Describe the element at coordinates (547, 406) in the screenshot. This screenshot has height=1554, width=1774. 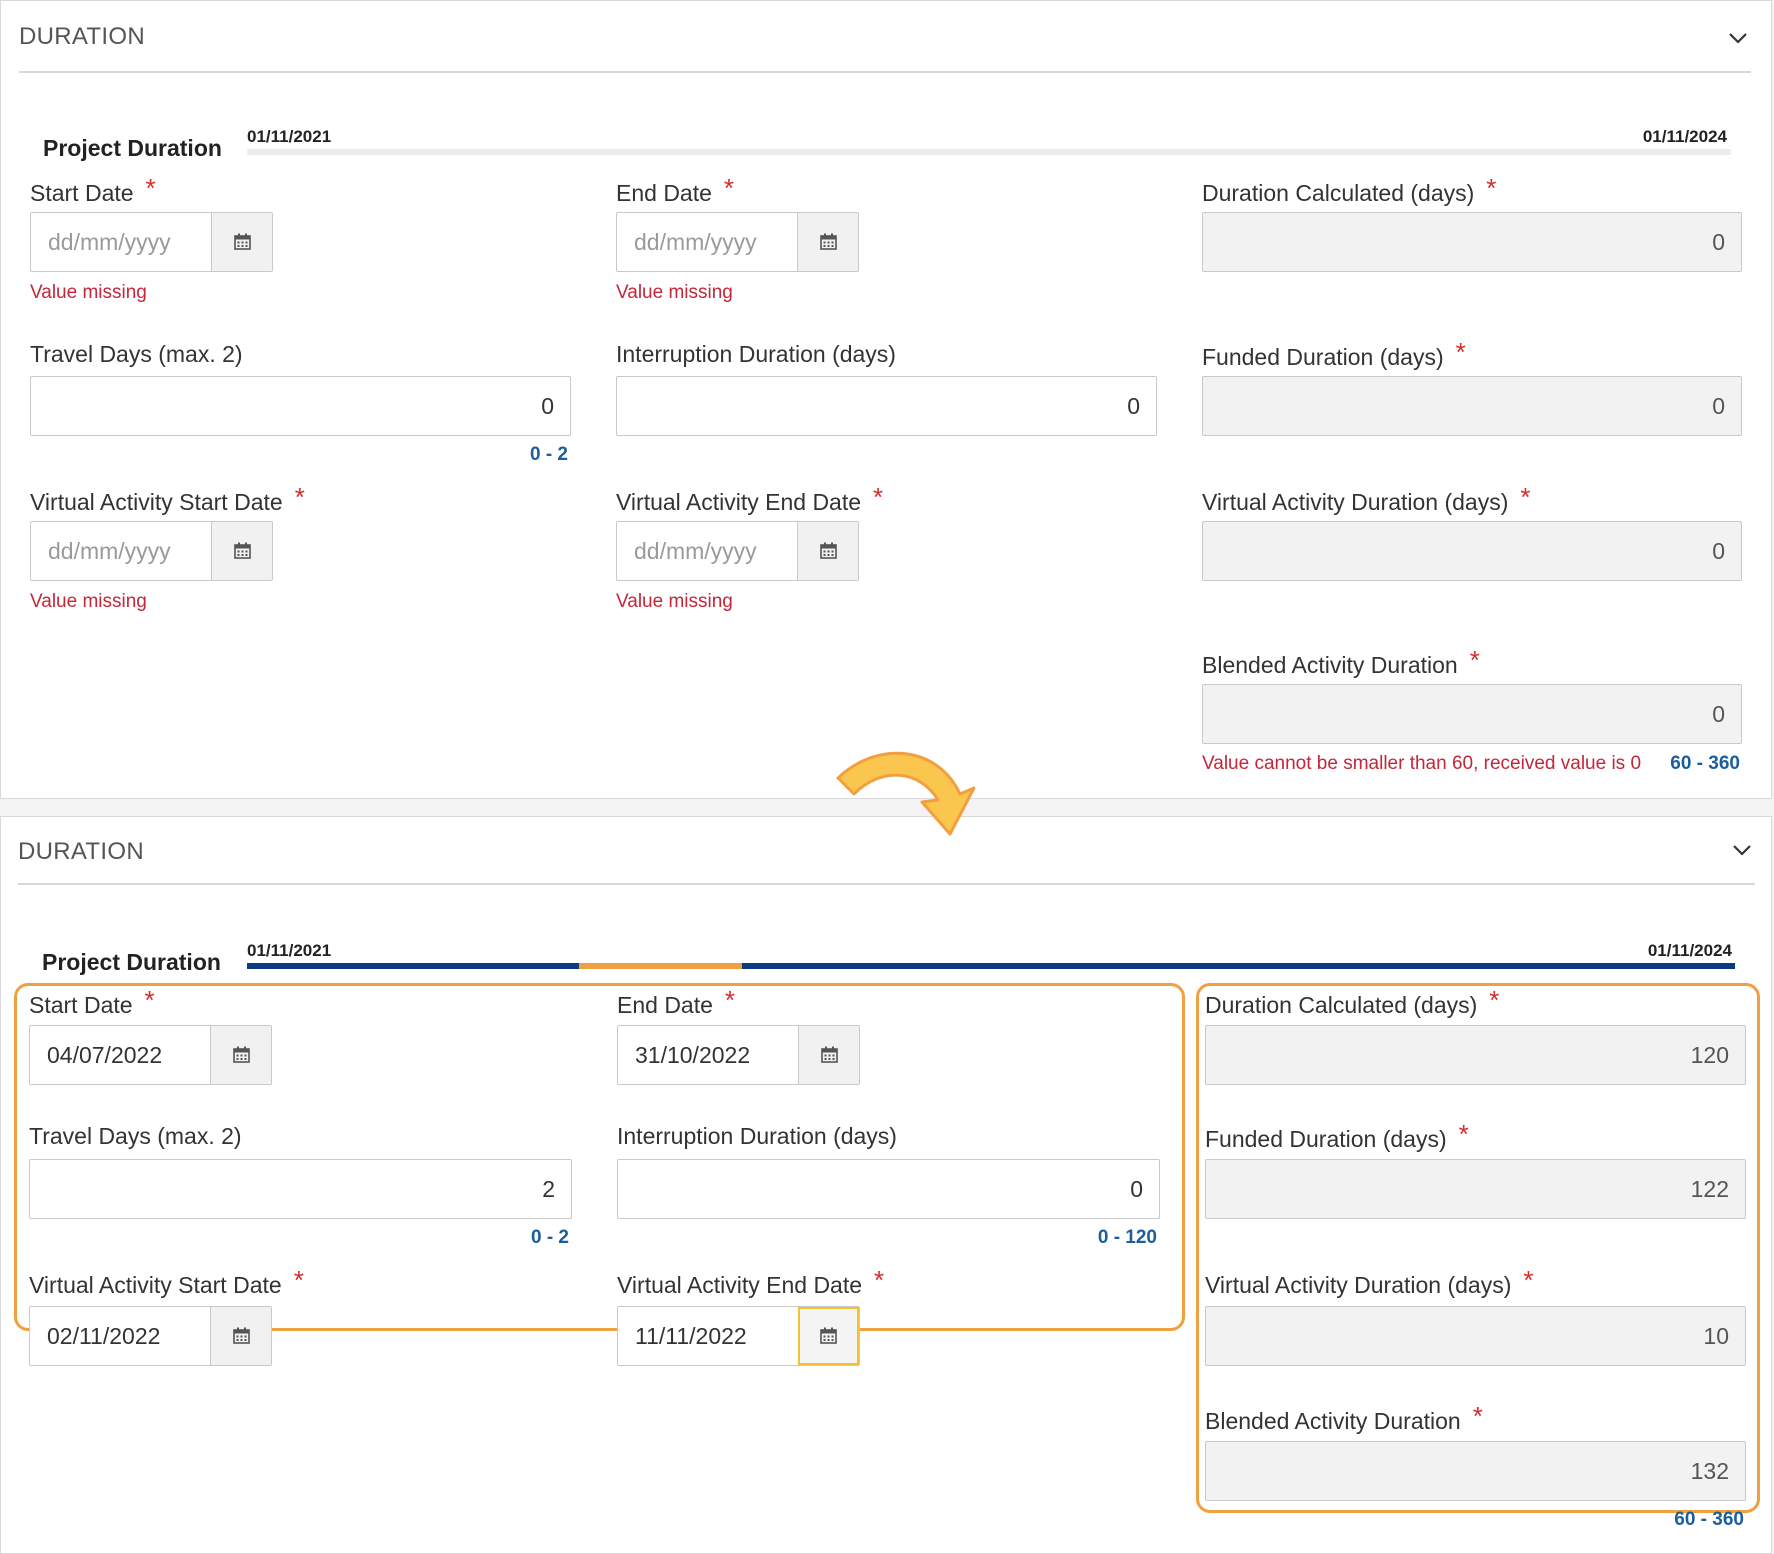
I see `travel-days-value: 0` at that location.